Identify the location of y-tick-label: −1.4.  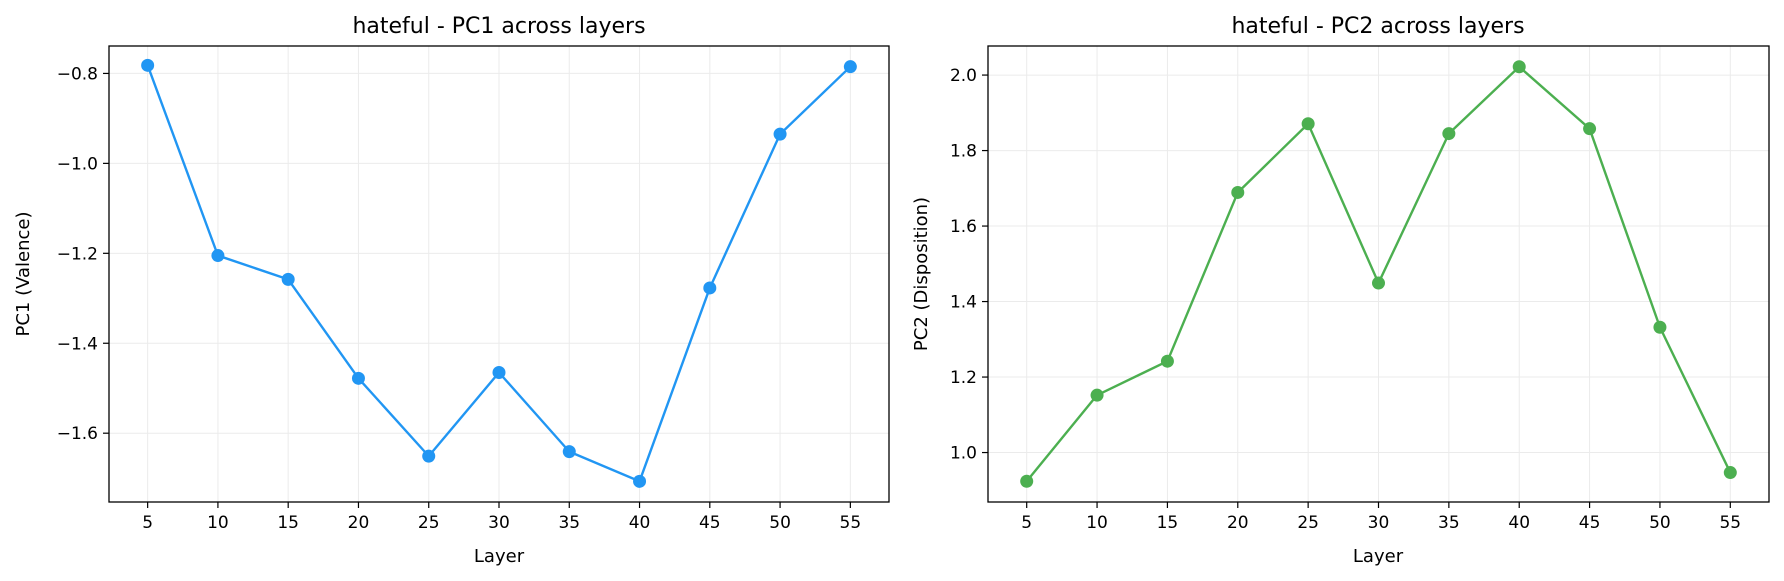
(77, 344).